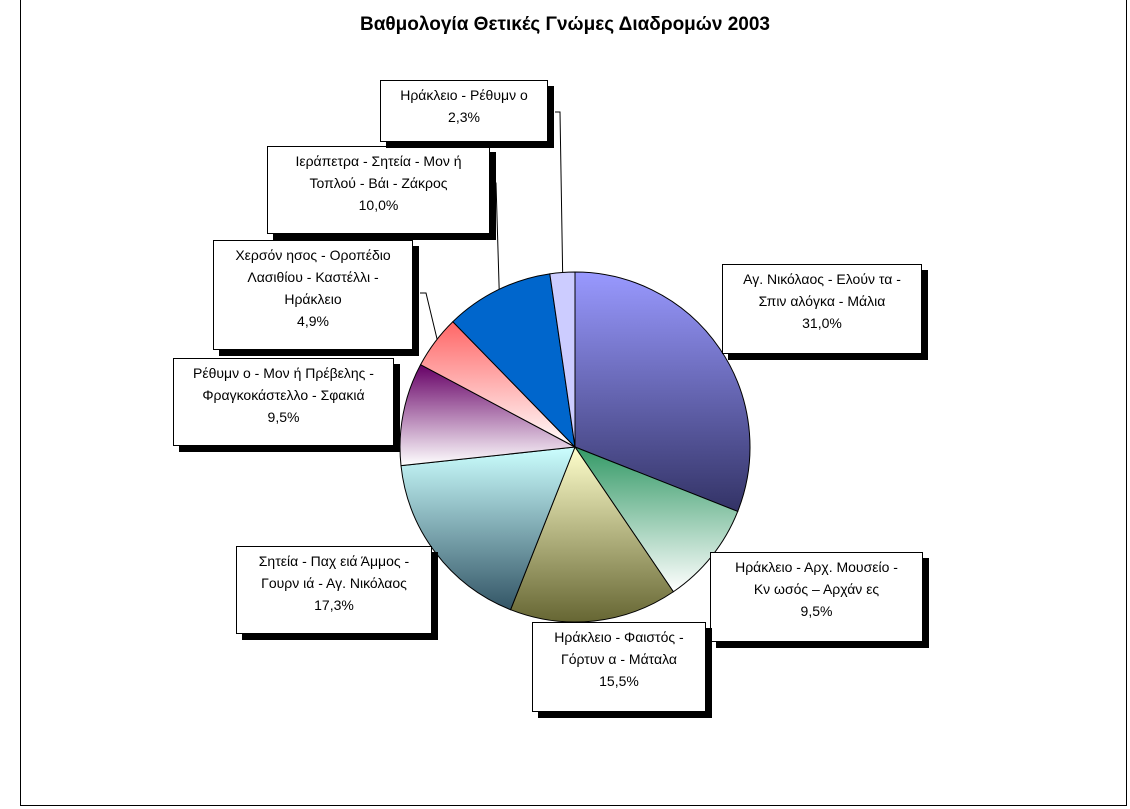  What do you see at coordinates (619, 637) in the screenshot?
I see `data-label-text: Ηράκλειο - Φαιστός -` at bounding box center [619, 637].